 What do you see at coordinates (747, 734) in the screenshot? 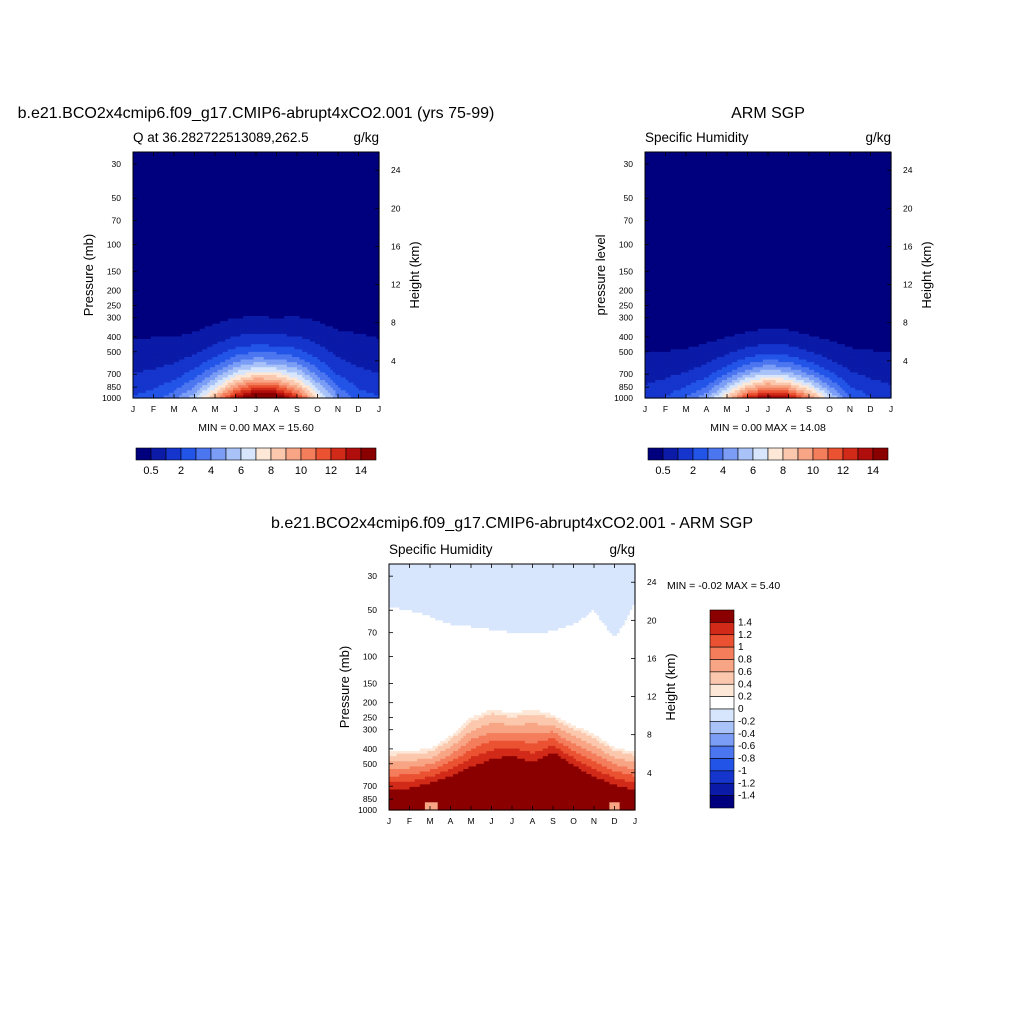
I see `colorbar-label: -0.4` at bounding box center [747, 734].